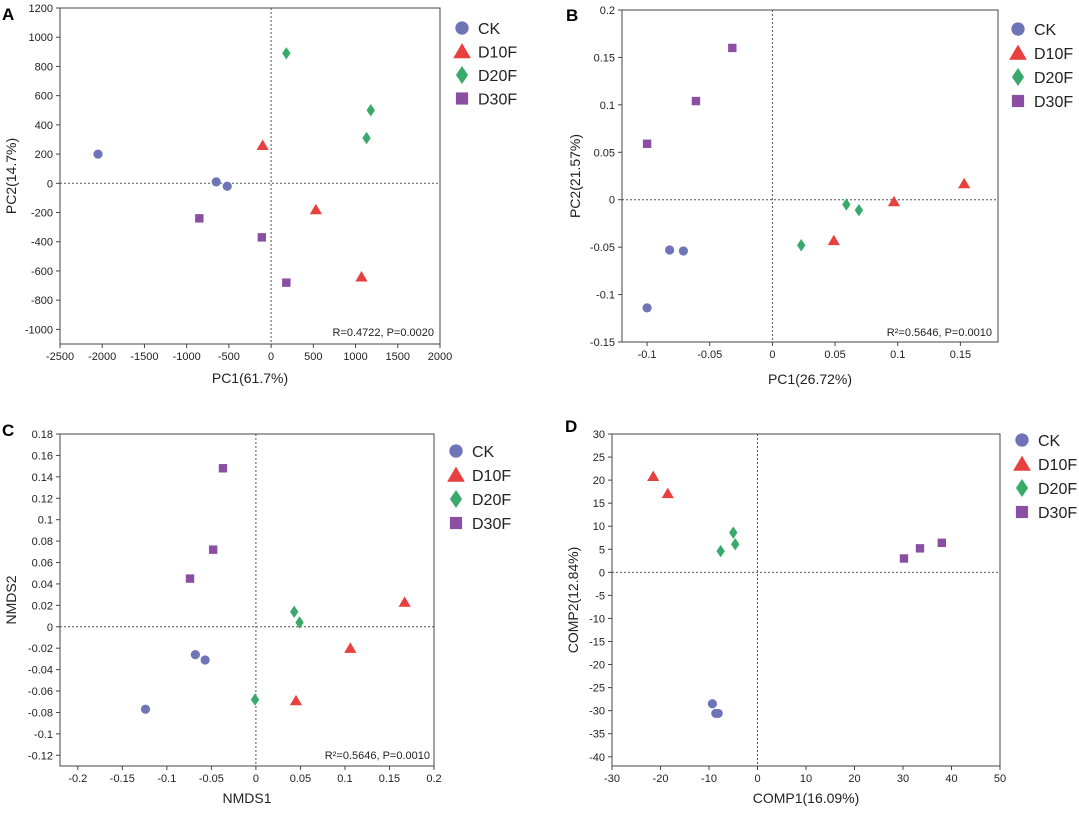  Describe the element at coordinates (951, 779) in the screenshot. I see `x-tick-label: 40` at that location.